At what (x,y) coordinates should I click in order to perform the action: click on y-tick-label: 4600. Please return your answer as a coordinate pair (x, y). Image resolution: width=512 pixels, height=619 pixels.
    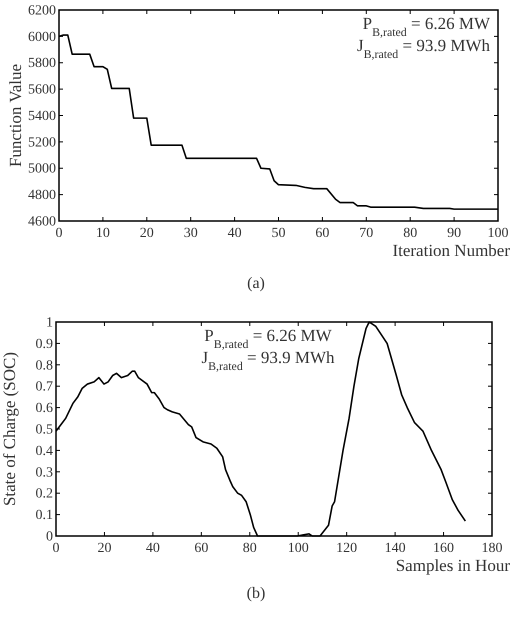
    Looking at the image, I should click on (42, 222).